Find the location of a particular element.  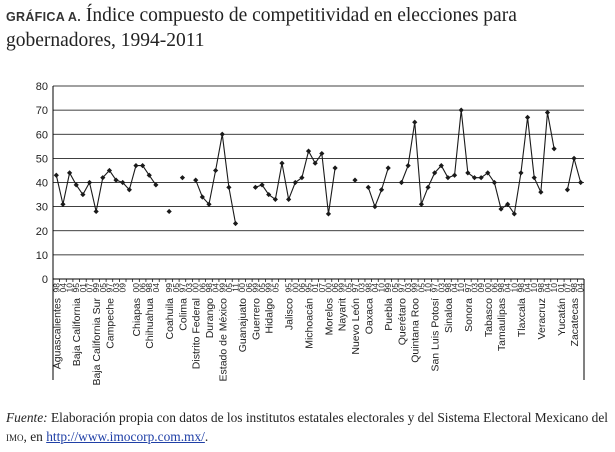

y-tick-labels: 0 10 20 30 40 50 60 70 80 is located at coordinates (42, 183).